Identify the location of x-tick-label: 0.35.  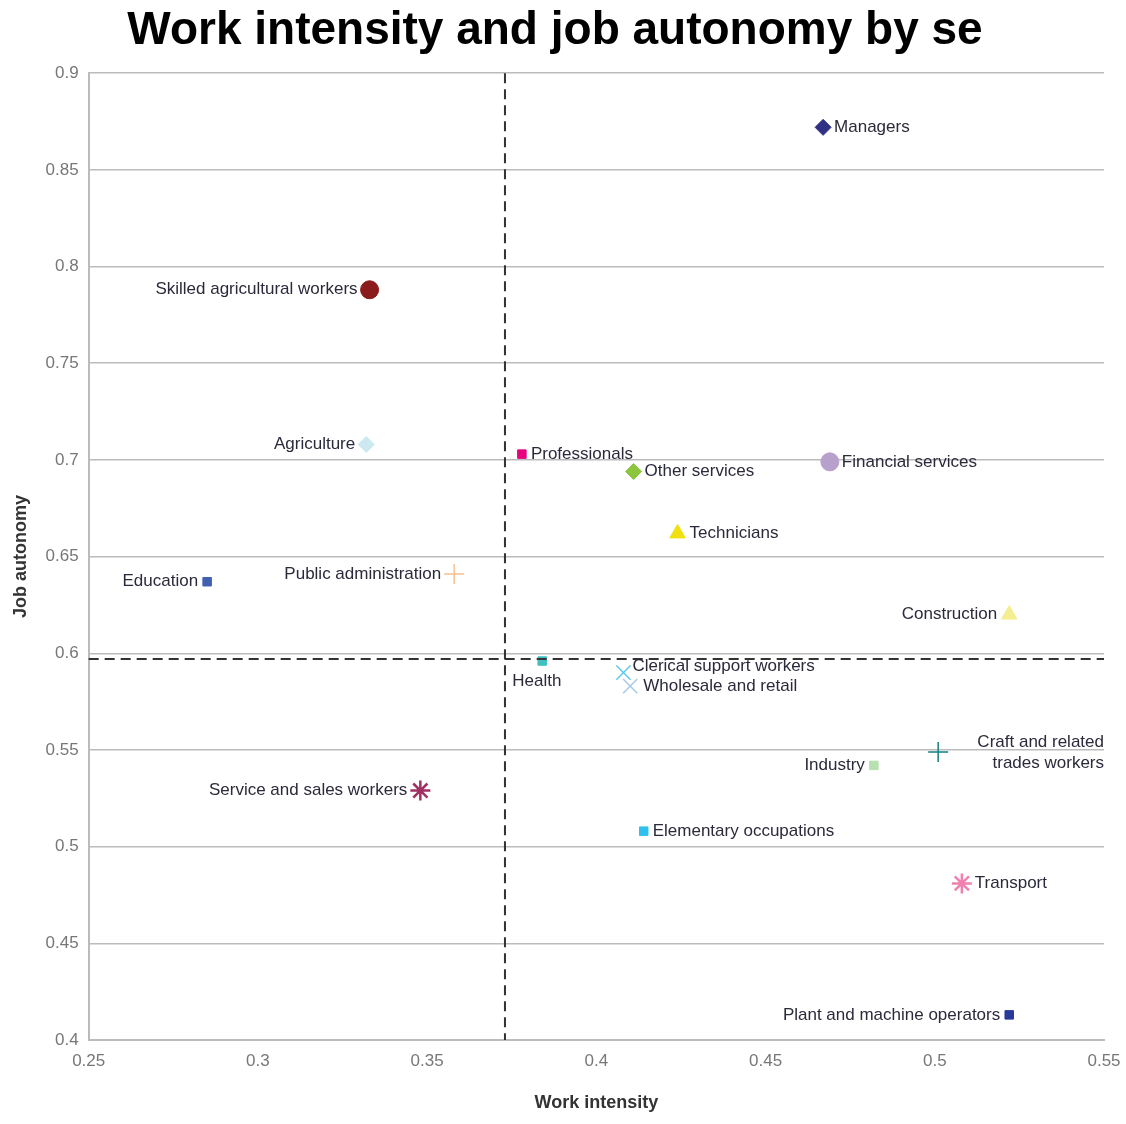
(427, 1060).